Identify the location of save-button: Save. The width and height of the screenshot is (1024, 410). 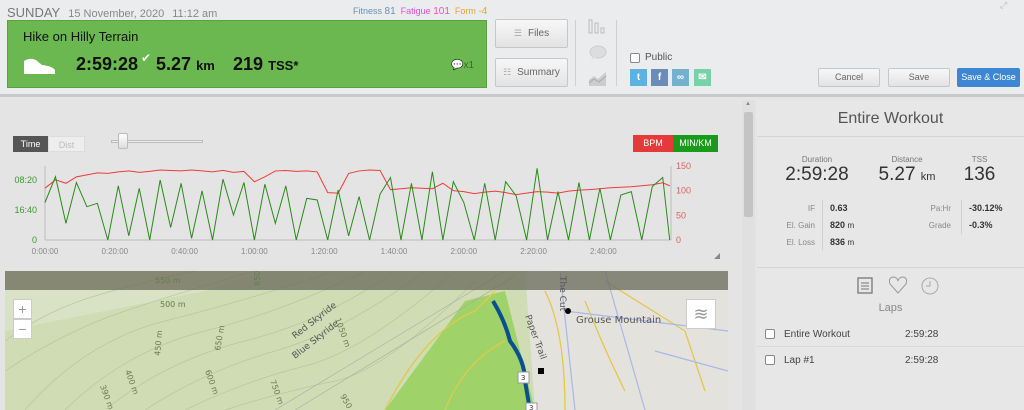
(919, 77).